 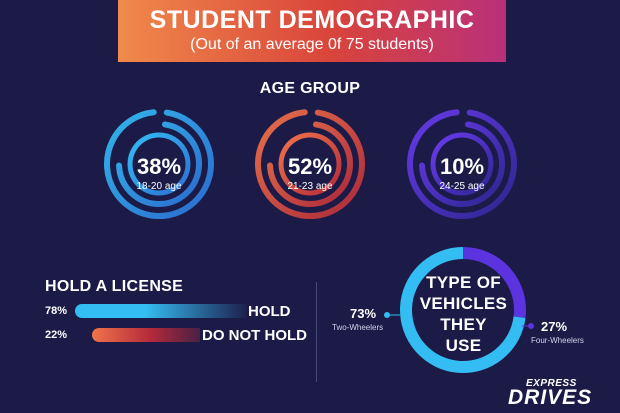 I want to click on two-wheelers-slice, so click(x=463, y=310).